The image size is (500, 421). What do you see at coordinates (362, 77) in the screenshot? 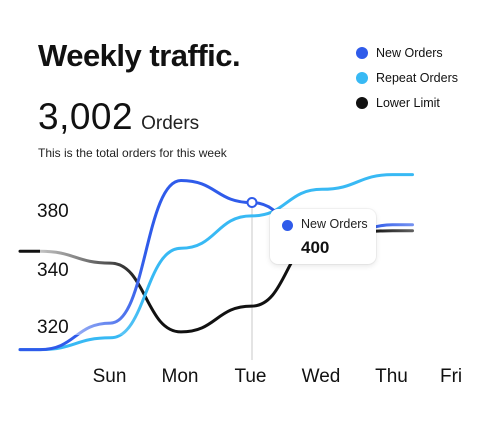
I see `legend-swatch-repeat-orders` at bounding box center [362, 77].